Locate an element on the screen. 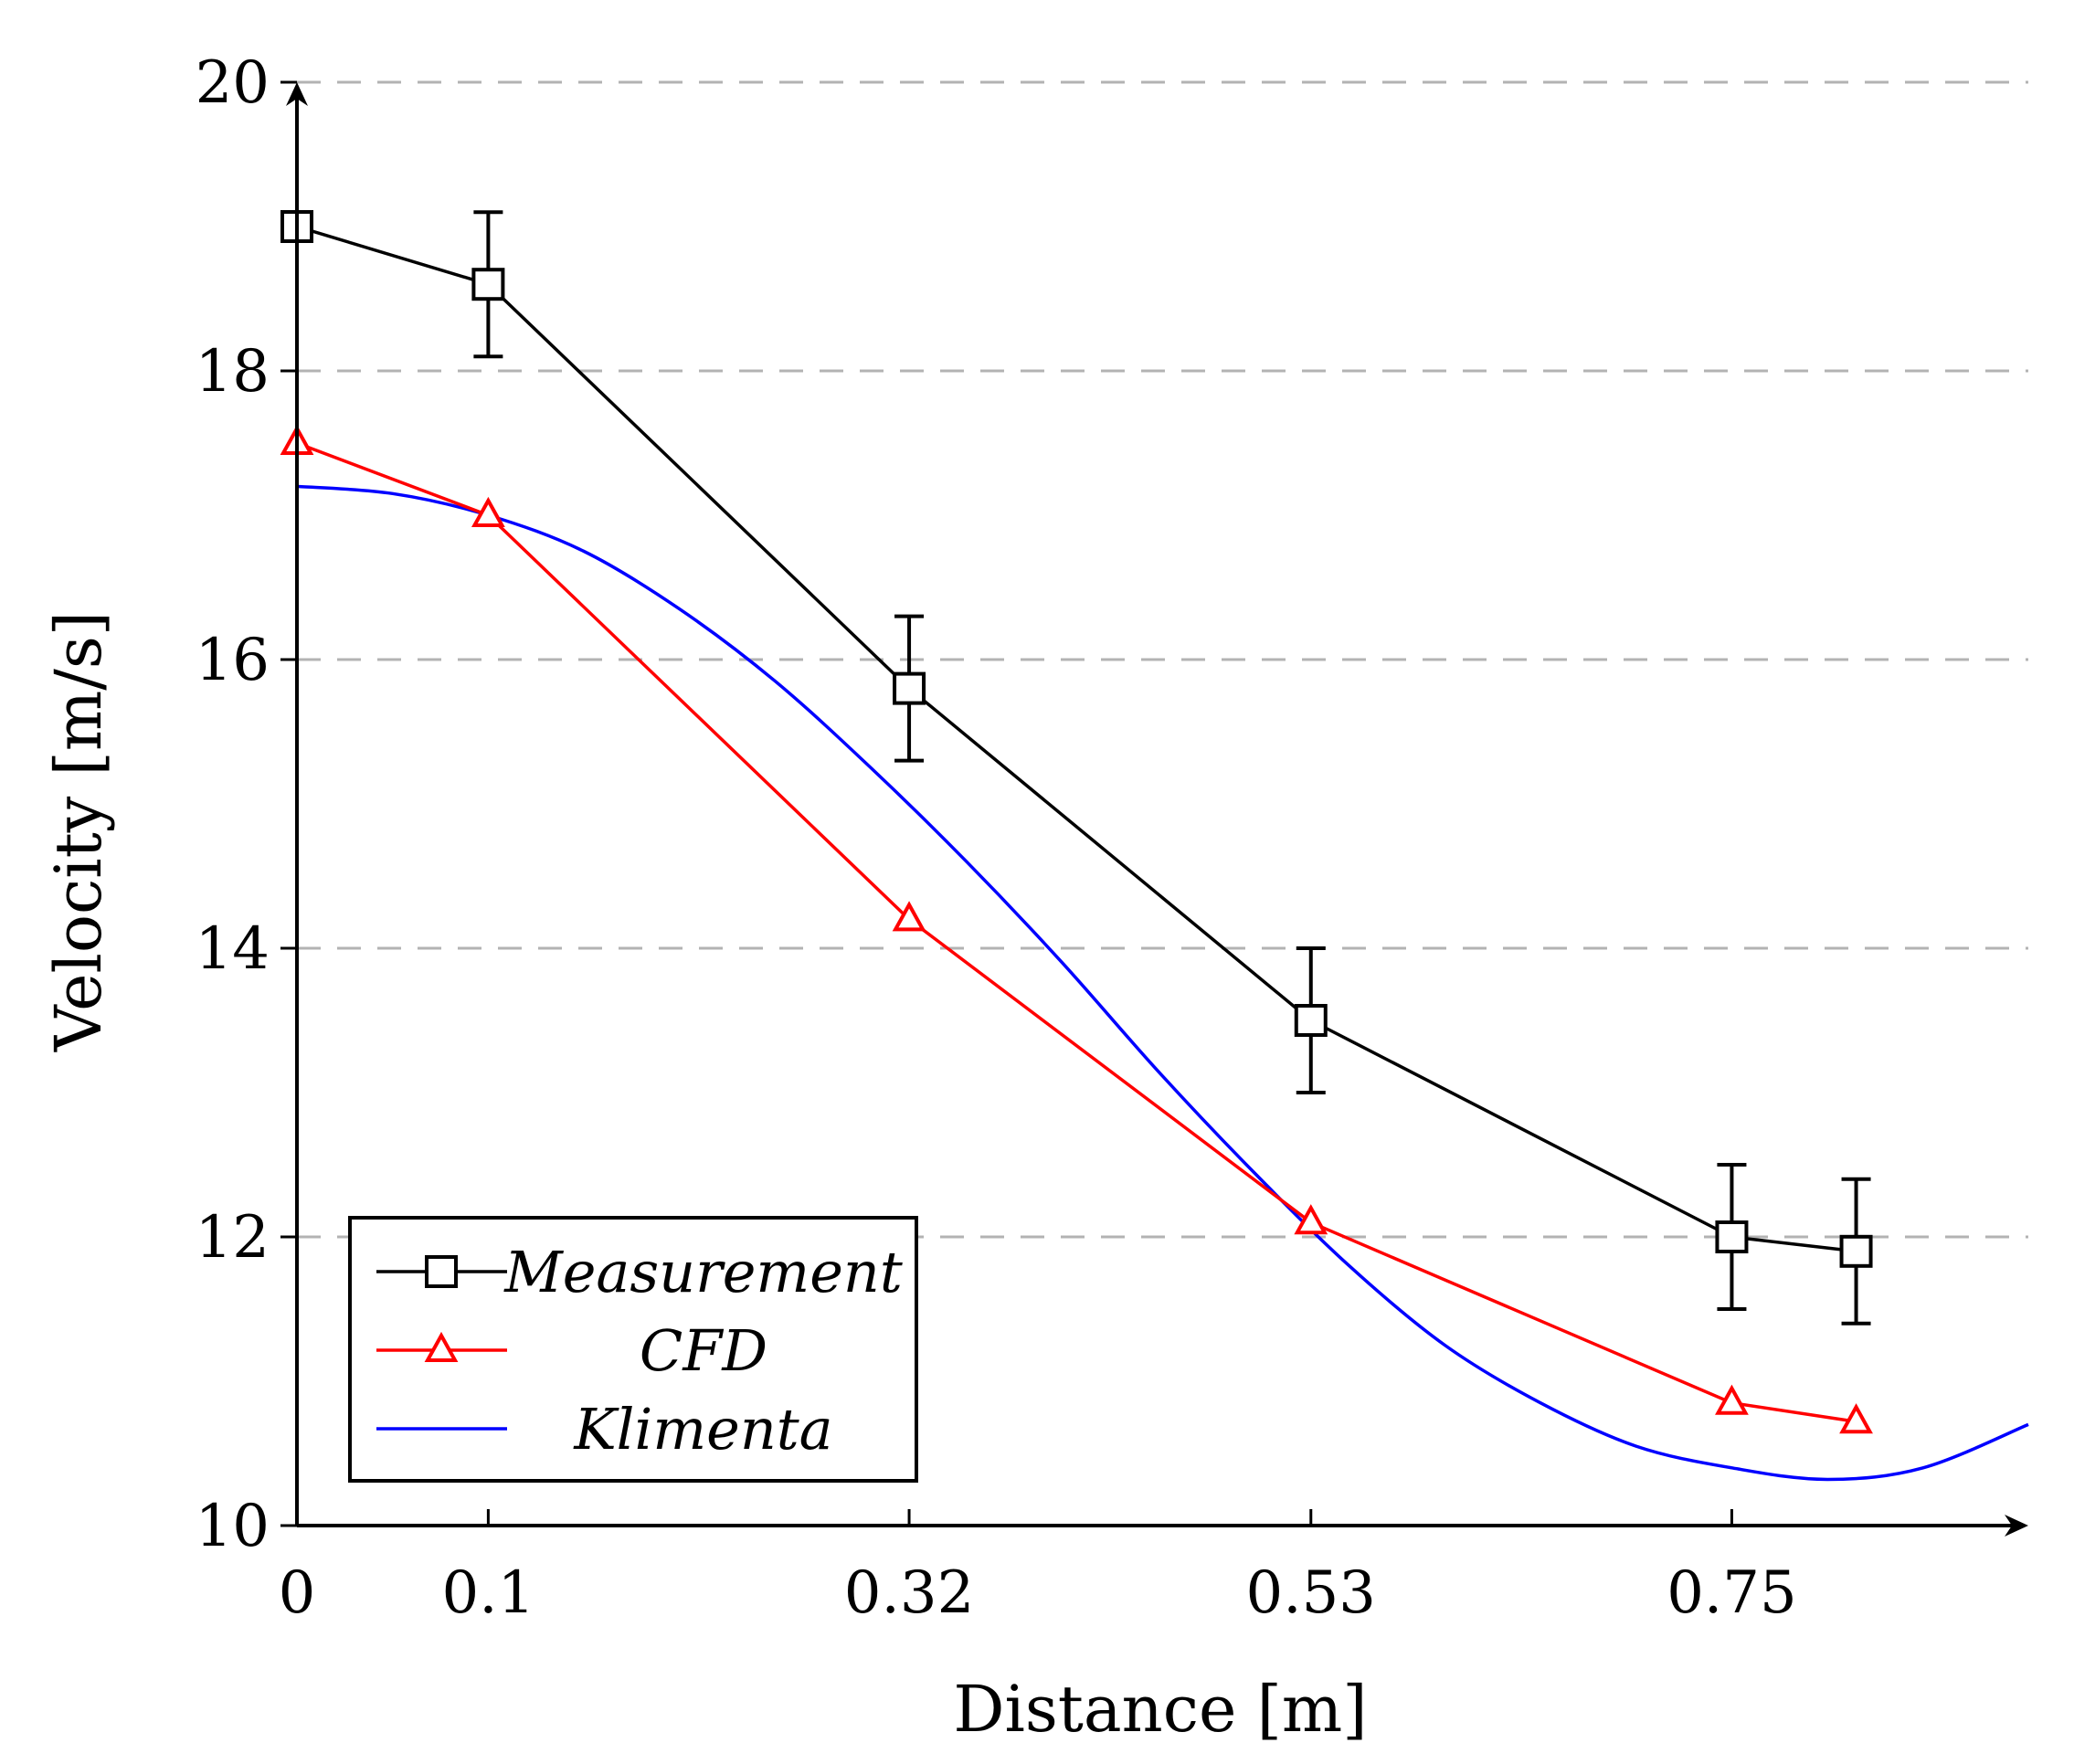 Image resolution: width=2074 pixels, height=1764 pixels. y-tick-label-1: 12 is located at coordinates (233, 1238).